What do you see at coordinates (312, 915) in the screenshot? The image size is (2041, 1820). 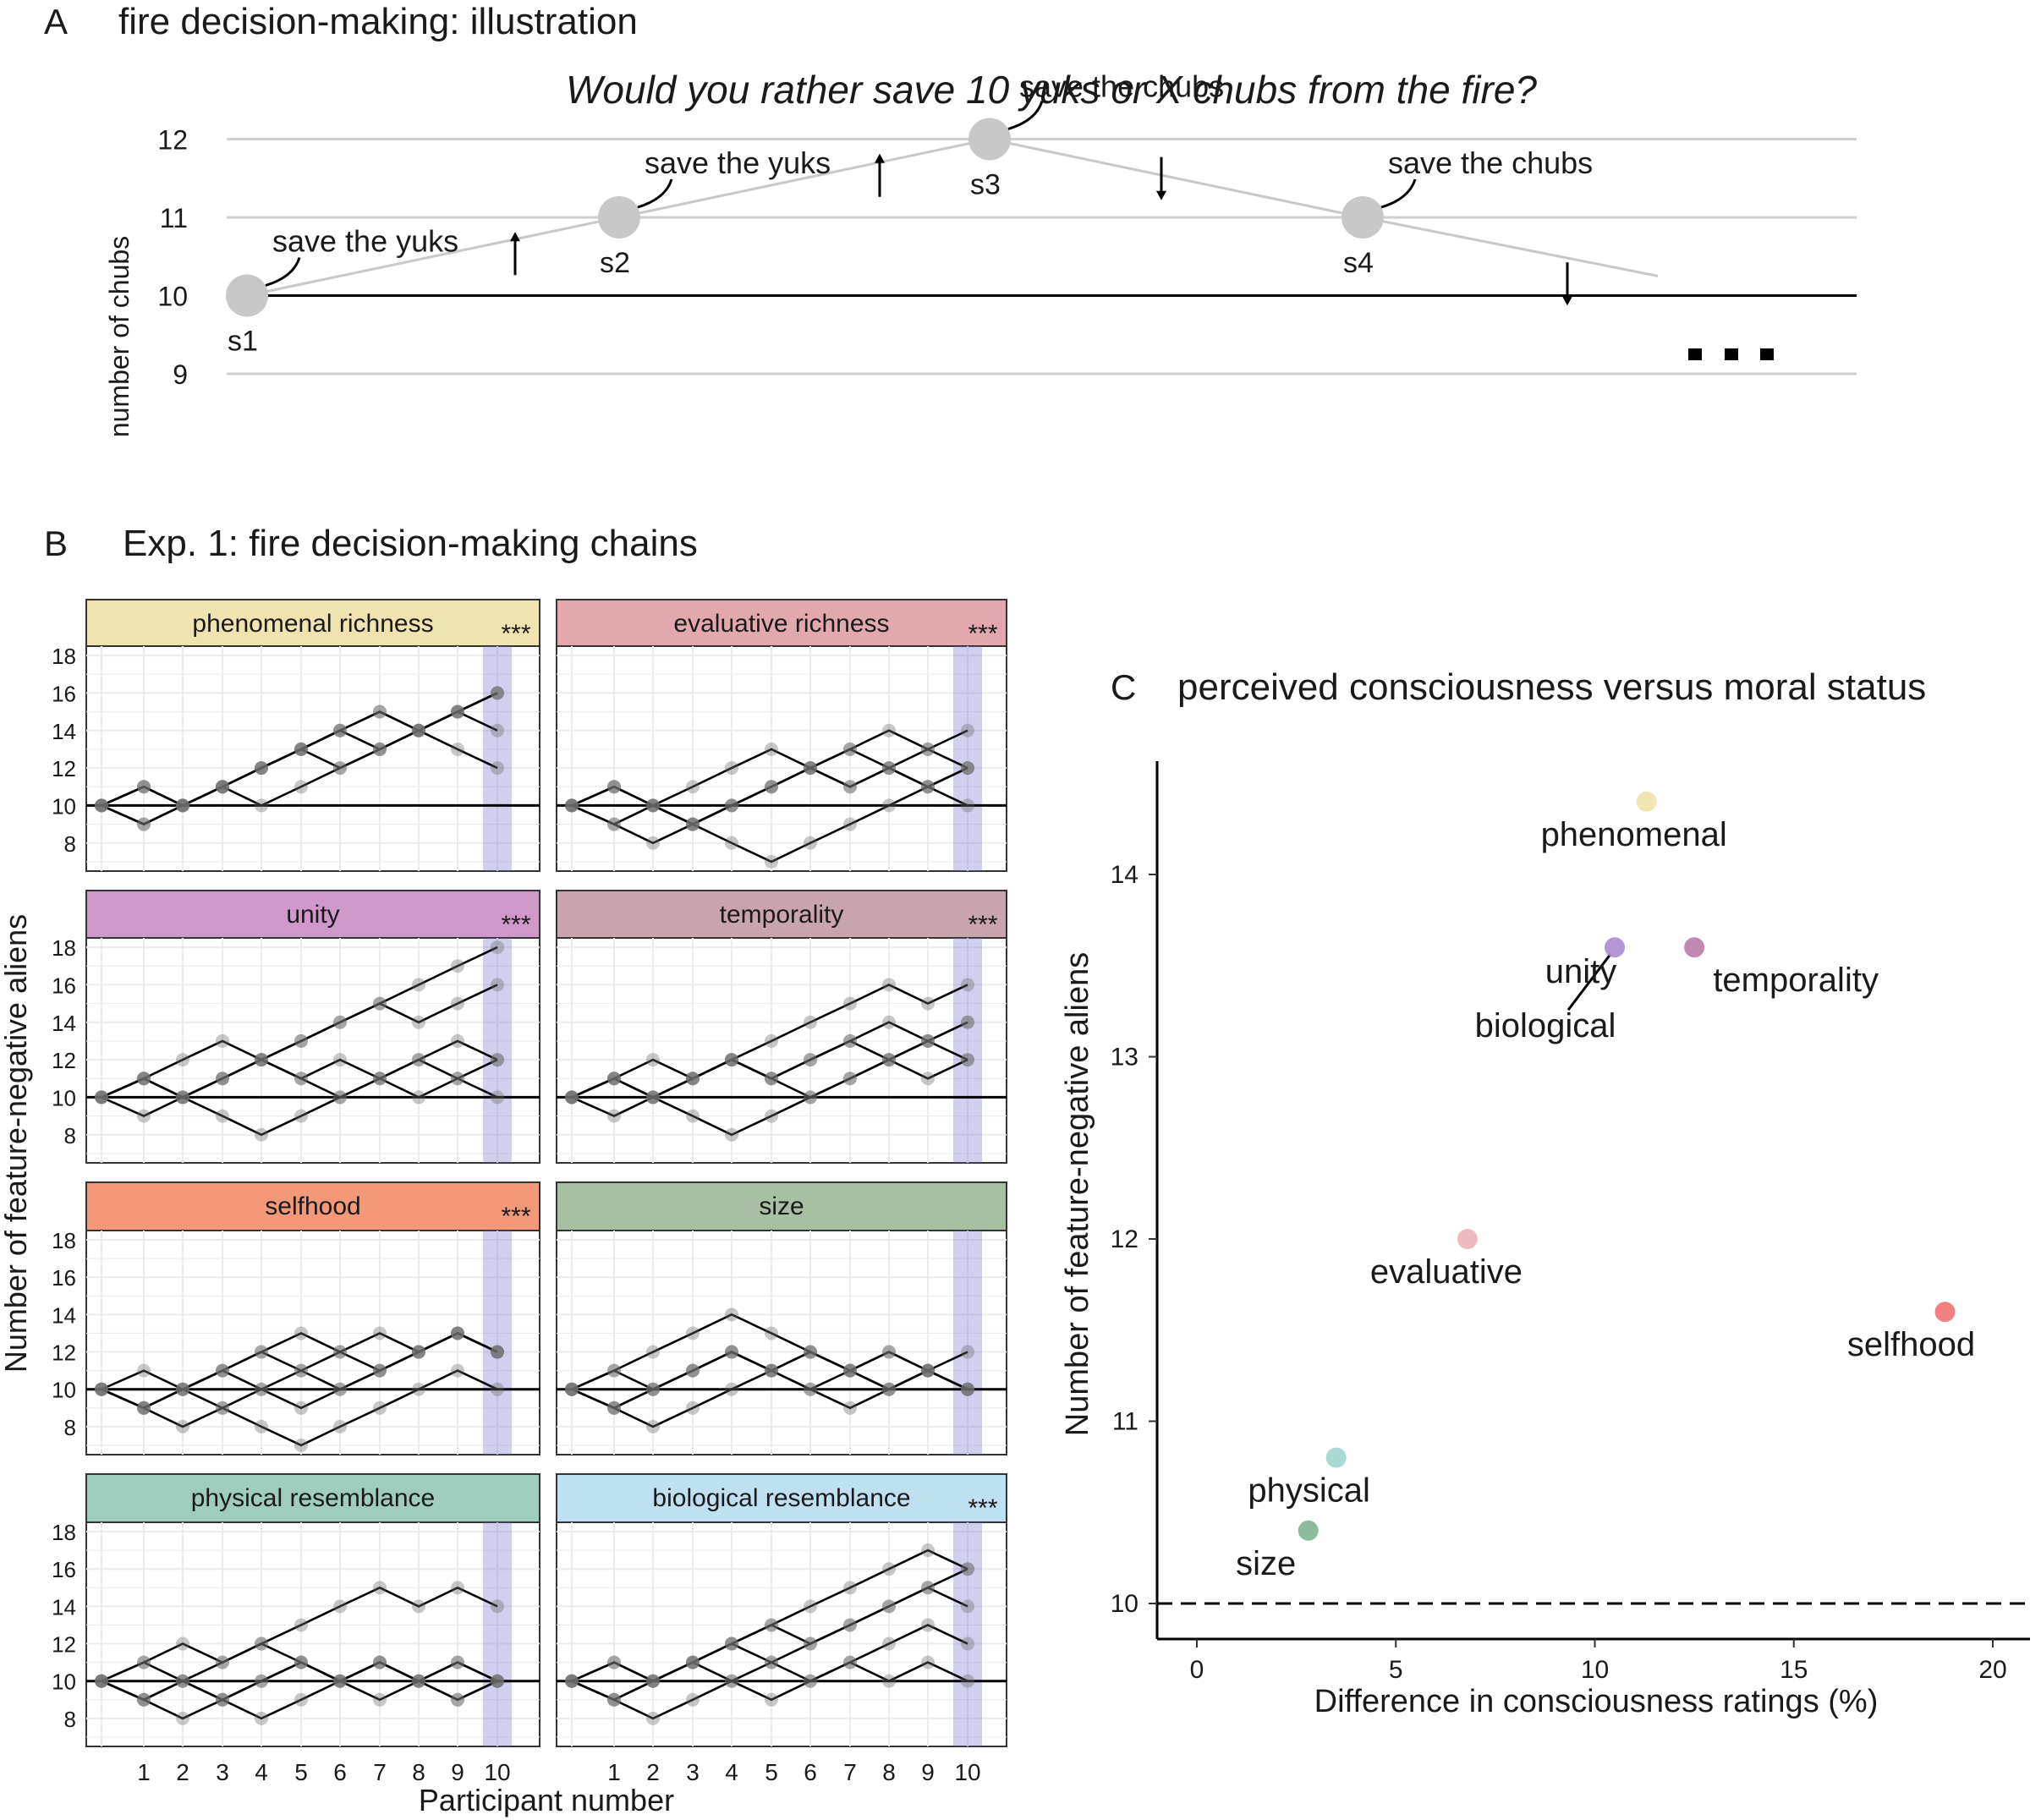 I see `facet-strip-label: unity` at bounding box center [312, 915].